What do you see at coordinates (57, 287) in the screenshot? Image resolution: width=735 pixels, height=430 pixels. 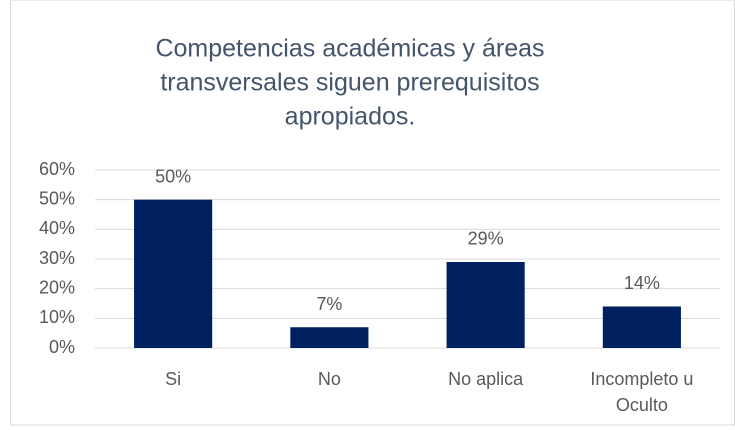 I see `y-tick-label: 20%` at bounding box center [57, 287].